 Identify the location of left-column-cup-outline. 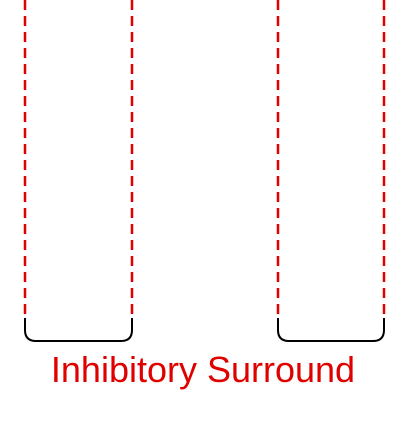
(78, 330).